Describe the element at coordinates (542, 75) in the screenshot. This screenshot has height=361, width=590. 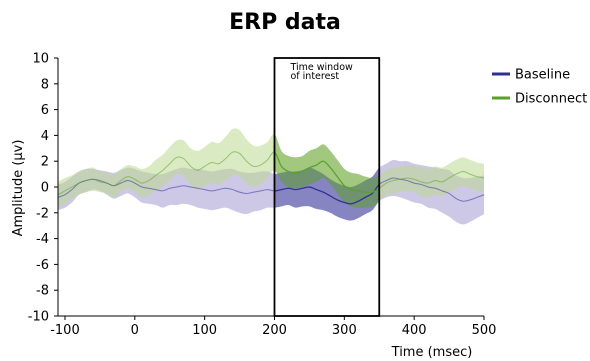
I see `legend-label-baseline: Baseline` at that location.